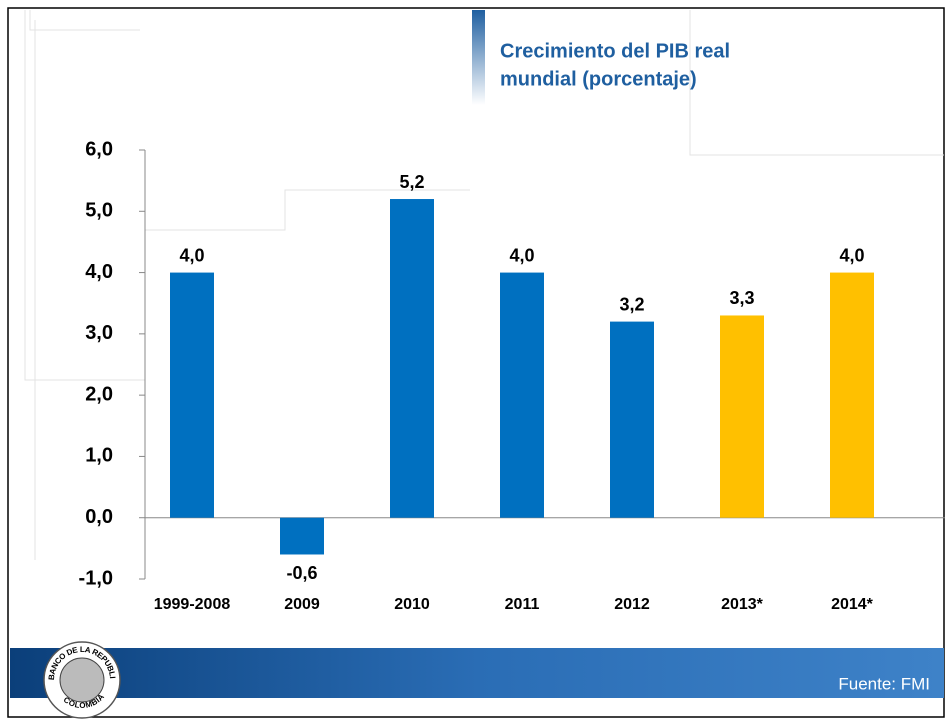 The width and height of the screenshot is (952, 725). What do you see at coordinates (99, 394) in the screenshot?
I see `y-tick-label: 2,0` at bounding box center [99, 394].